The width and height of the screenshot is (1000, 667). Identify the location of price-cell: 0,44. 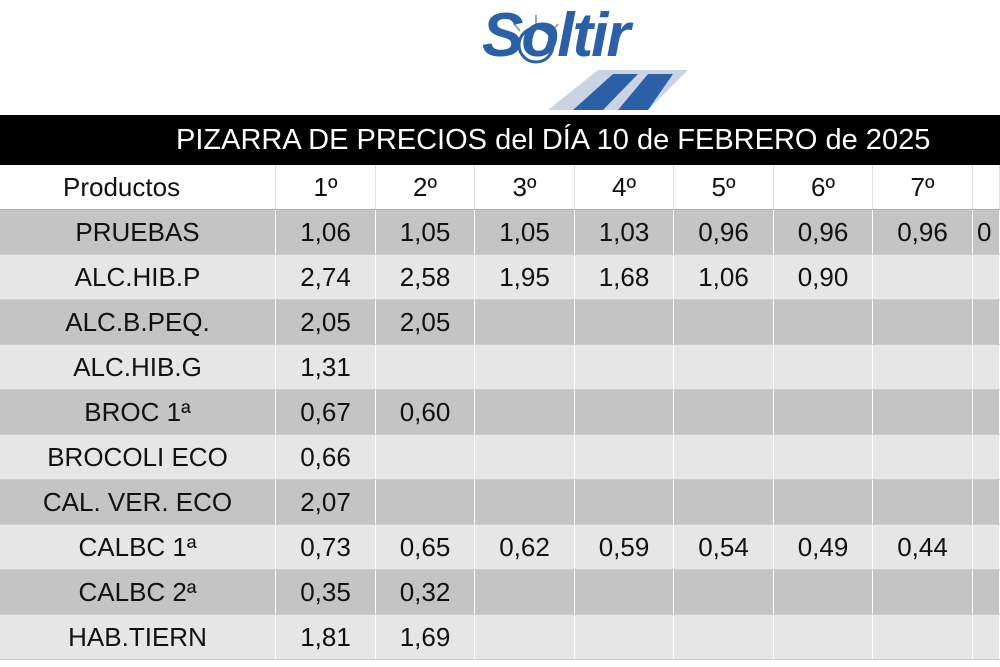
(923, 547).